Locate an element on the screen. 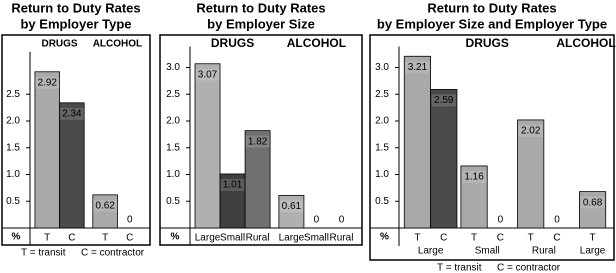 The height and width of the screenshot is (273, 616). chart-subtitle: by Employer Type is located at coordinates (75, 23).